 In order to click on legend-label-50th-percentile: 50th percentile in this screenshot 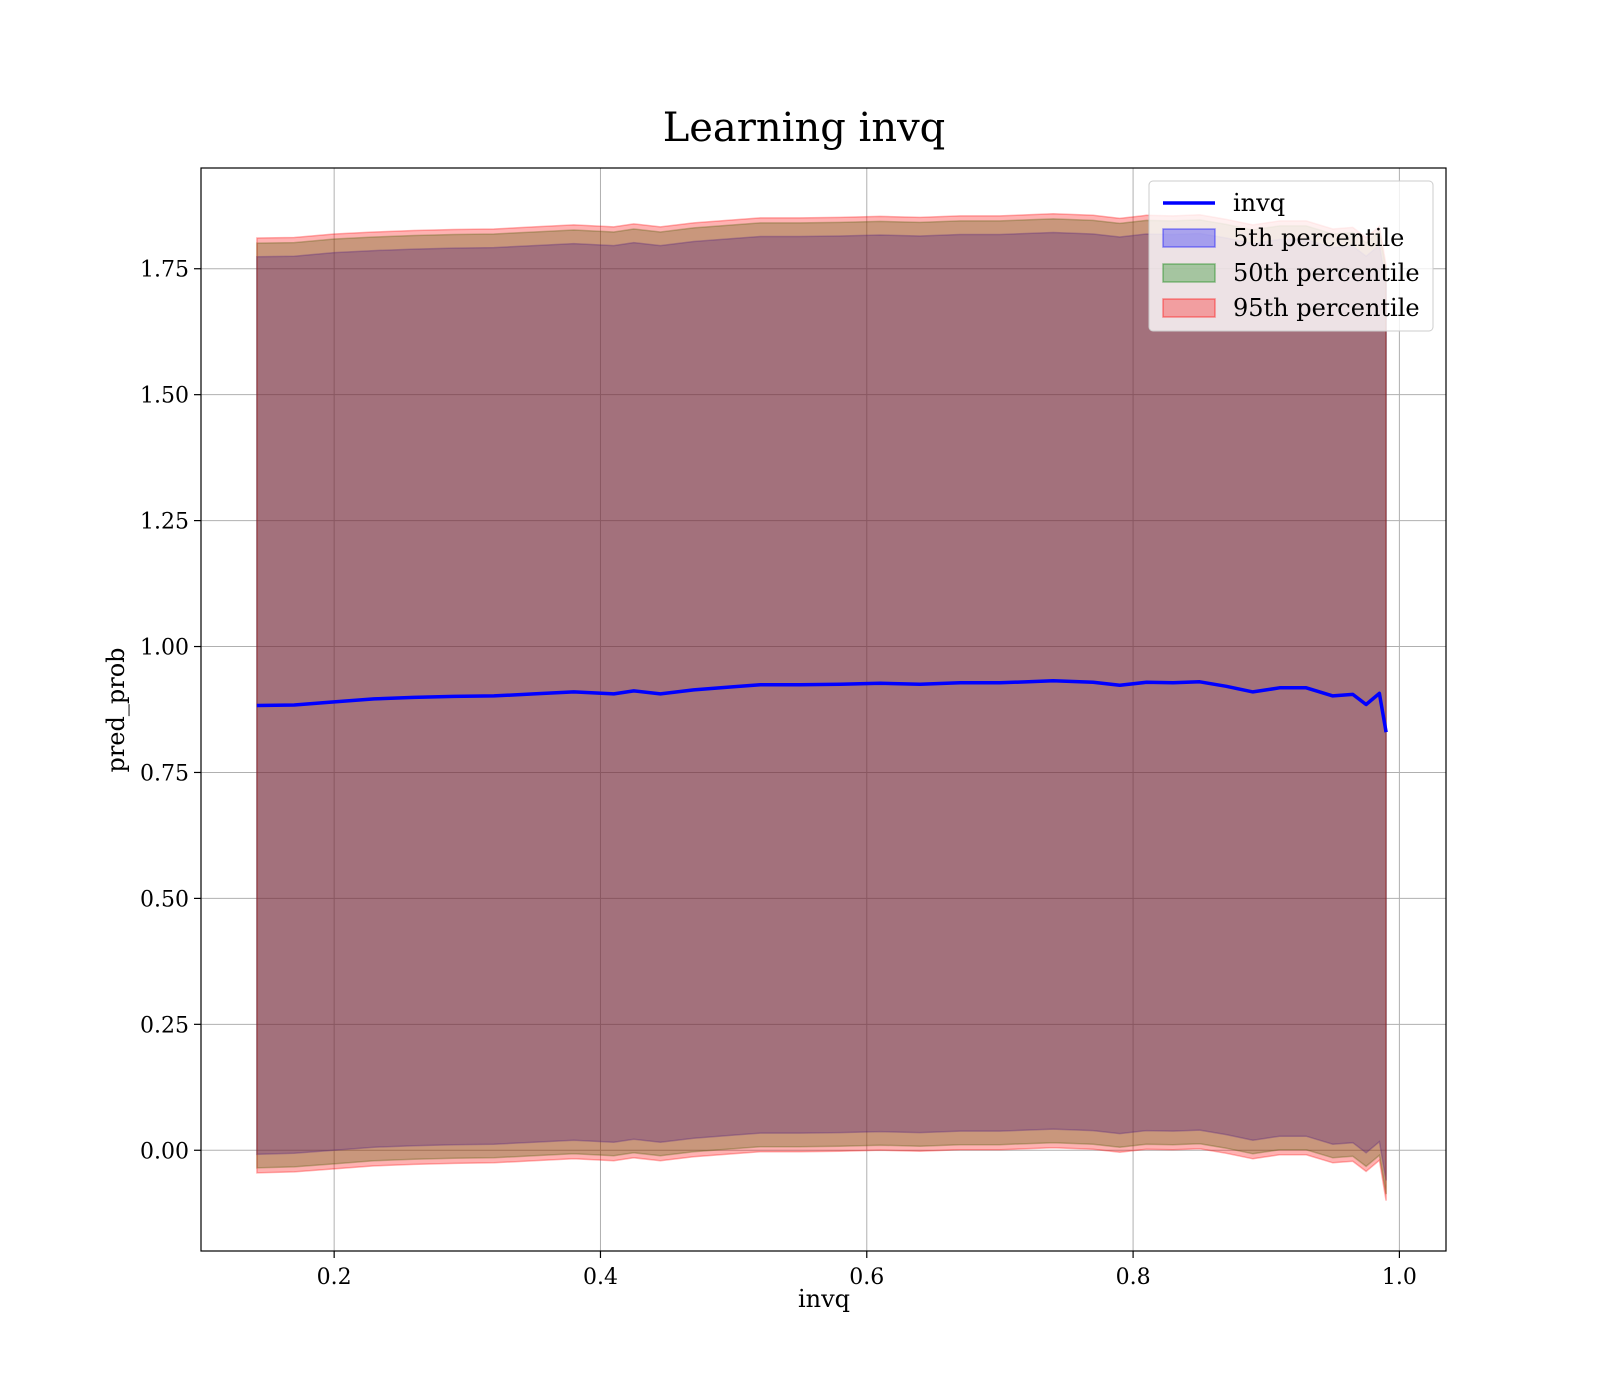, I will do `click(1326, 273)`.